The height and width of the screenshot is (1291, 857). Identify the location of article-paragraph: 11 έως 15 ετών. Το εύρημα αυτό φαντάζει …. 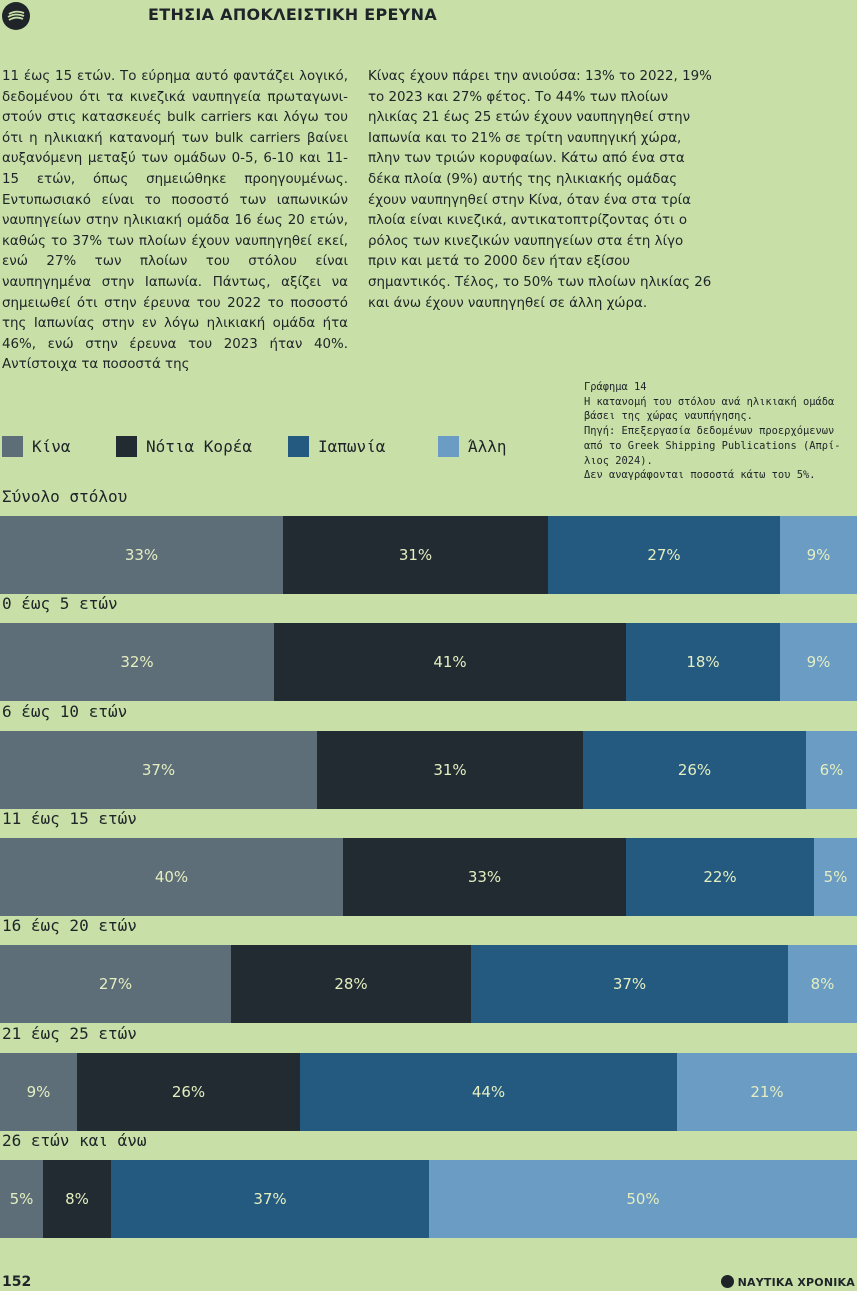
(175, 221).